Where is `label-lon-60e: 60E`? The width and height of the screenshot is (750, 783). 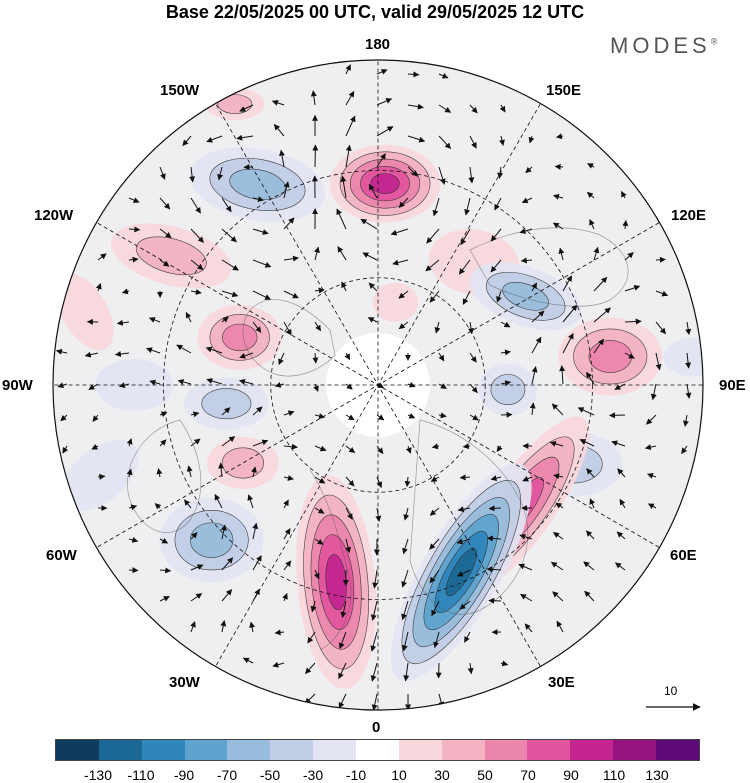
label-lon-60e: 60E is located at coordinates (683, 555).